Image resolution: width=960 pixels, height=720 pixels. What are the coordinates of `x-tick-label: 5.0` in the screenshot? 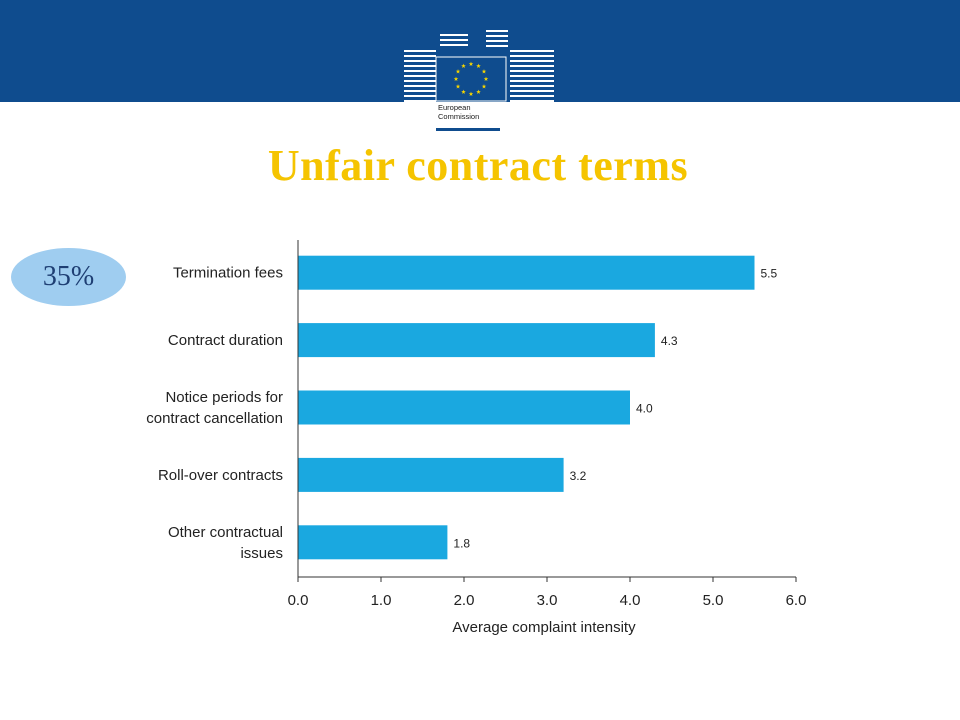 It's located at (713, 600).